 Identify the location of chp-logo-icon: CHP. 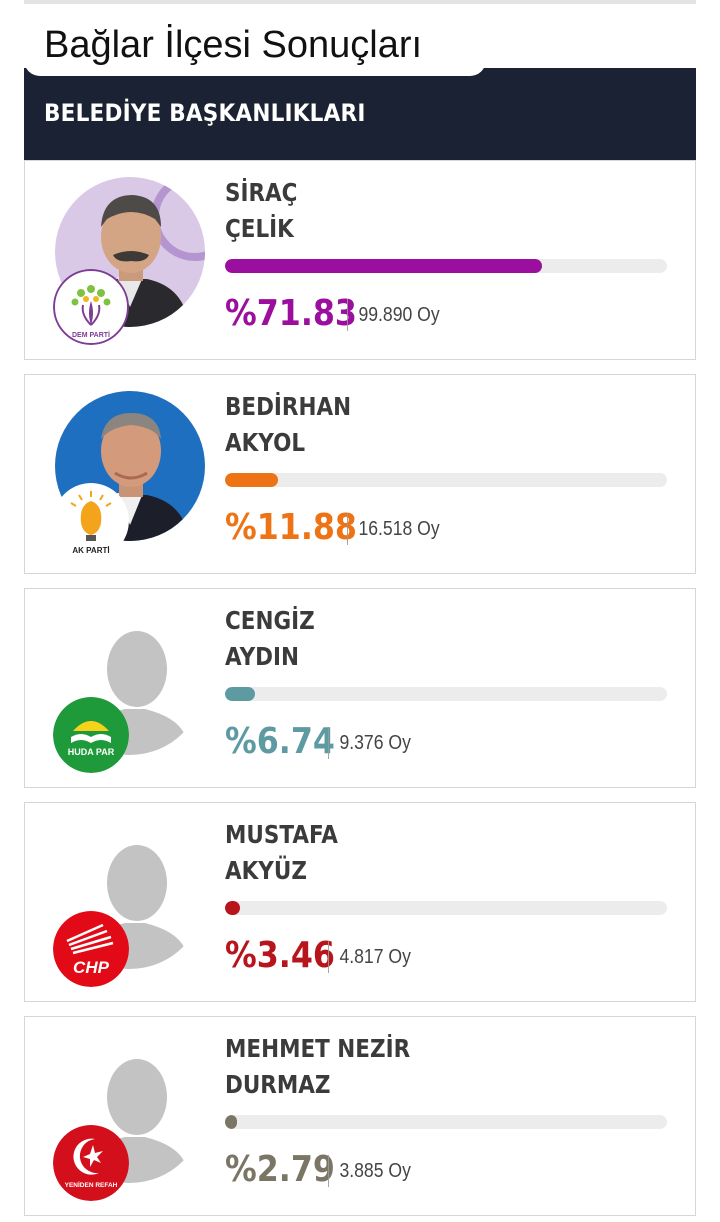
(91, 949).